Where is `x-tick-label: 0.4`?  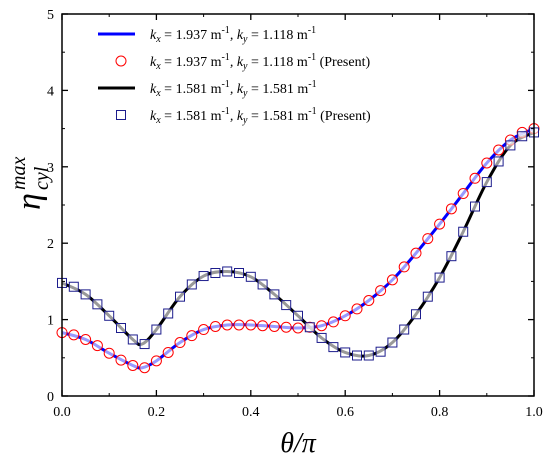
x-tick-label: 0.4 is located at coordinates (251, 412).